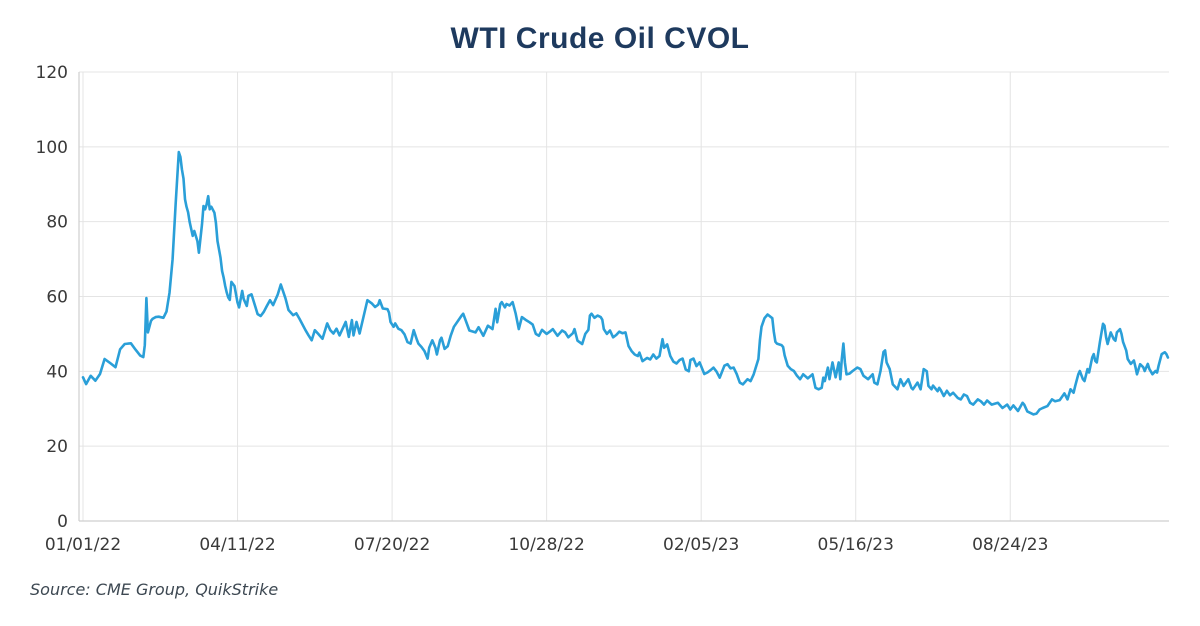 This screenshot has width=1200, height=626. Describe the element at coordinates (83, 545) in the screenshot. I see `x-axis-tick-label: 01/01/22` at that location.